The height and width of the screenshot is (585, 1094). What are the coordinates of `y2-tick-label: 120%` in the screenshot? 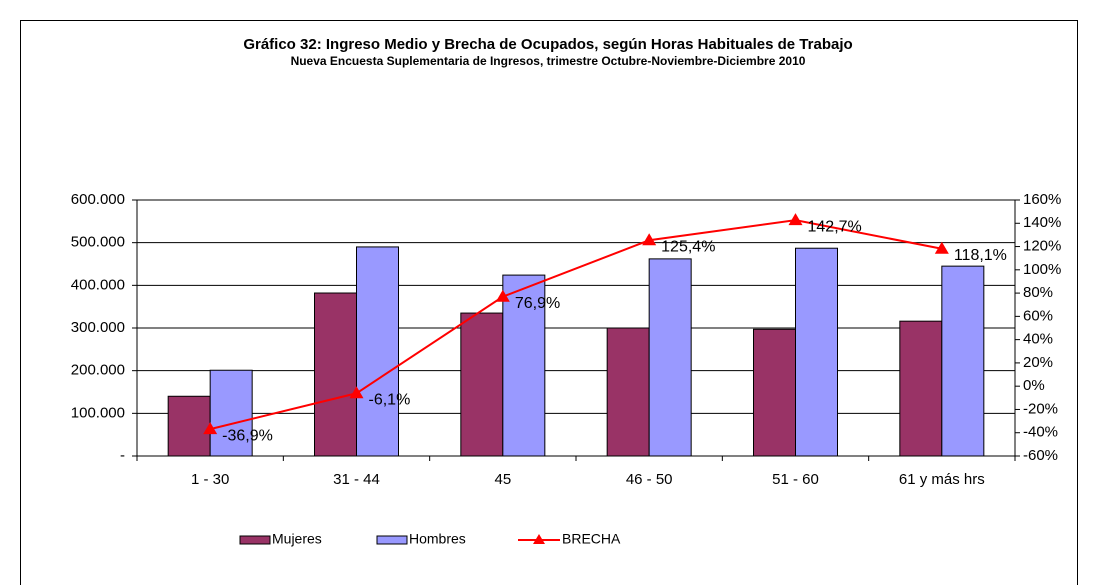 It's located at (1042, 246).